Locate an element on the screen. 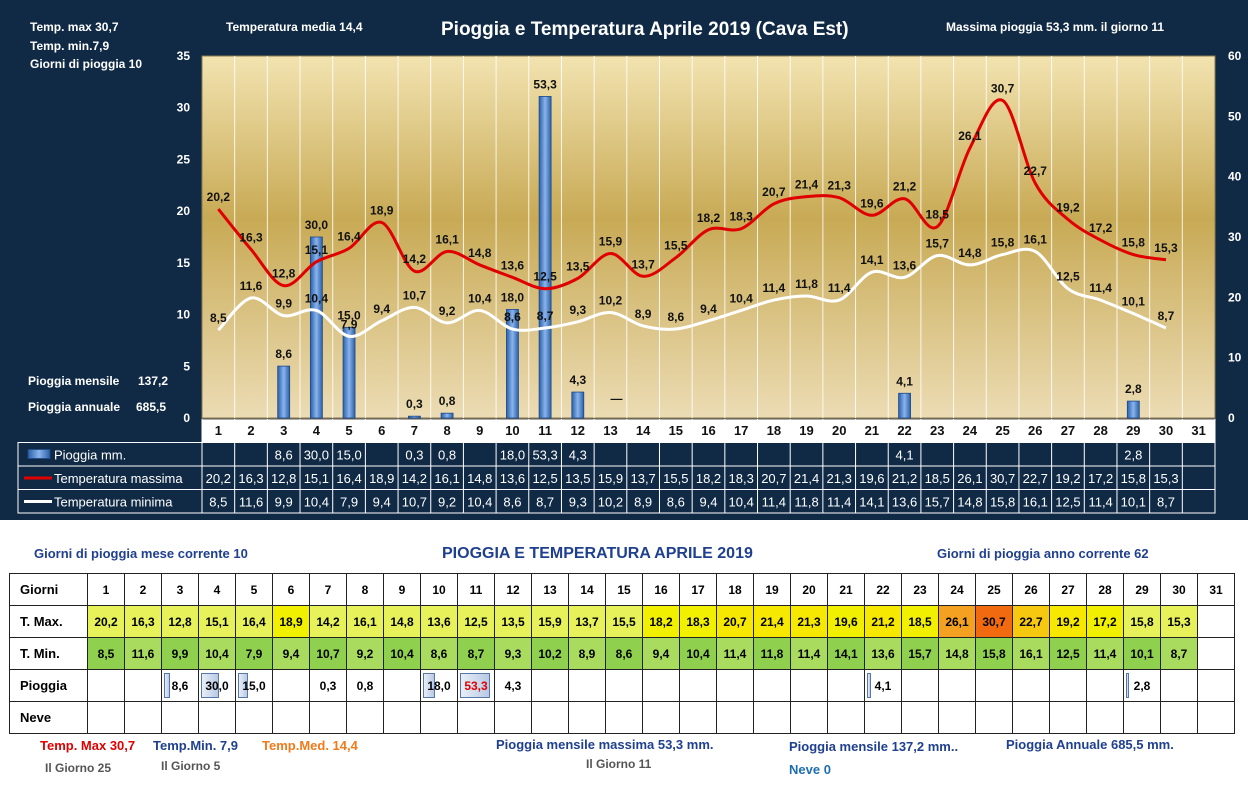 The image size is (1248, 795). table-value: 7,9 is located at coordinates (349, 502).